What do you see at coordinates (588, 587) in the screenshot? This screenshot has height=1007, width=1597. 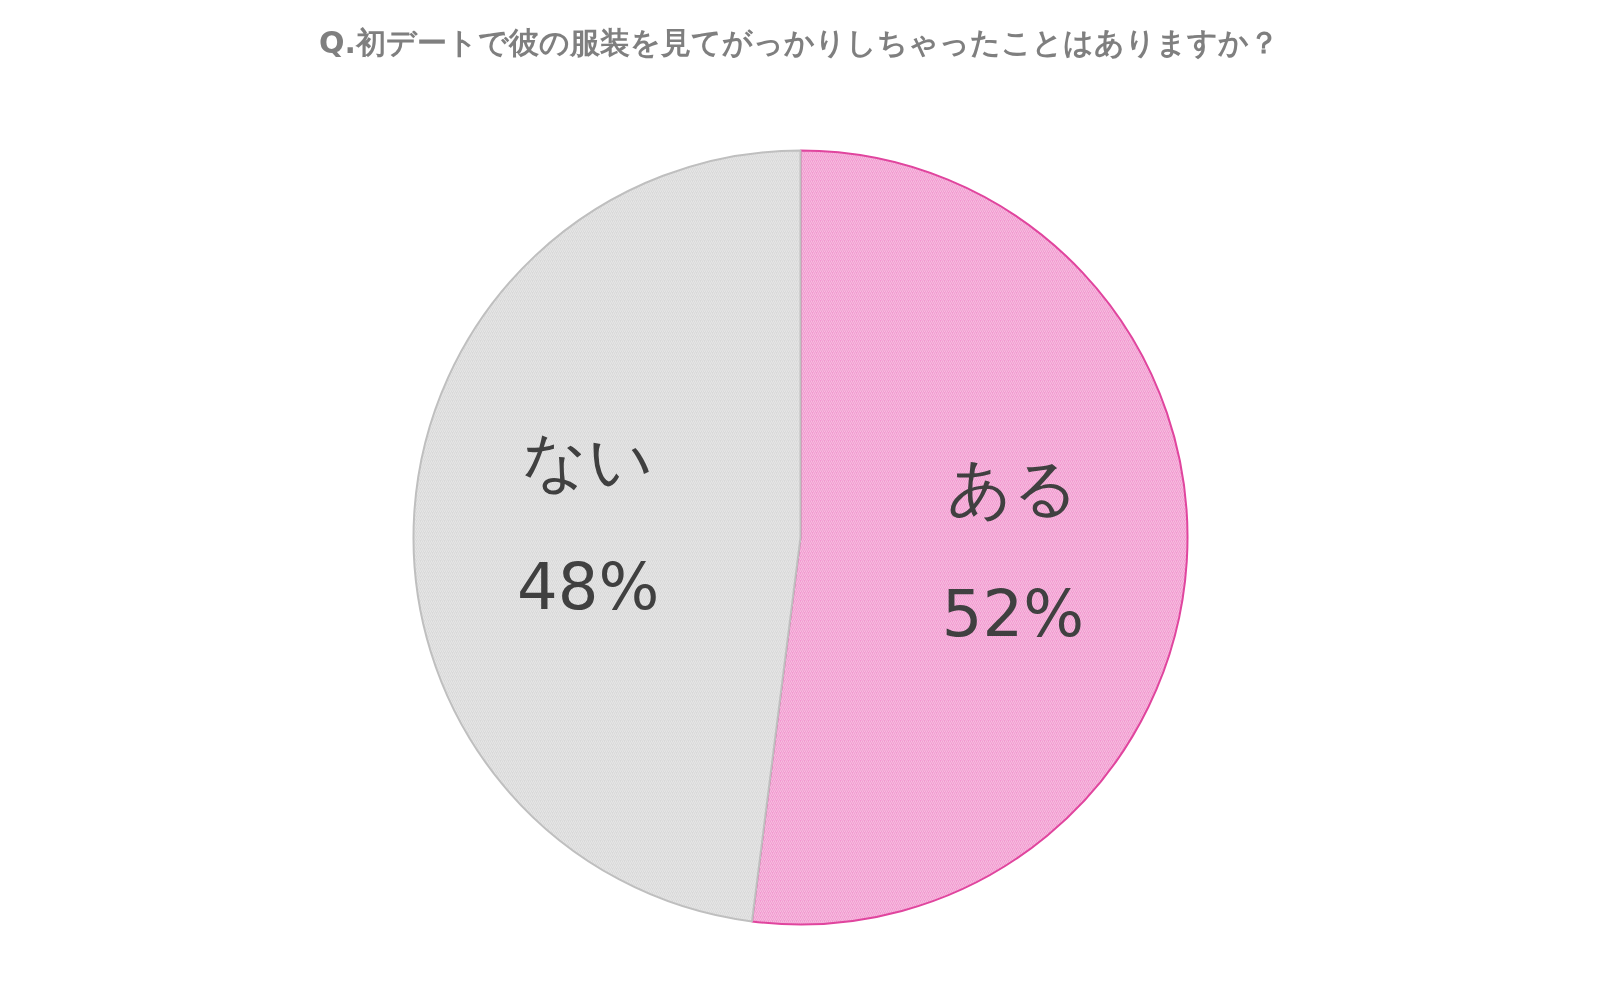 I see `data-label: 48%` at bounding box center [588, 587].